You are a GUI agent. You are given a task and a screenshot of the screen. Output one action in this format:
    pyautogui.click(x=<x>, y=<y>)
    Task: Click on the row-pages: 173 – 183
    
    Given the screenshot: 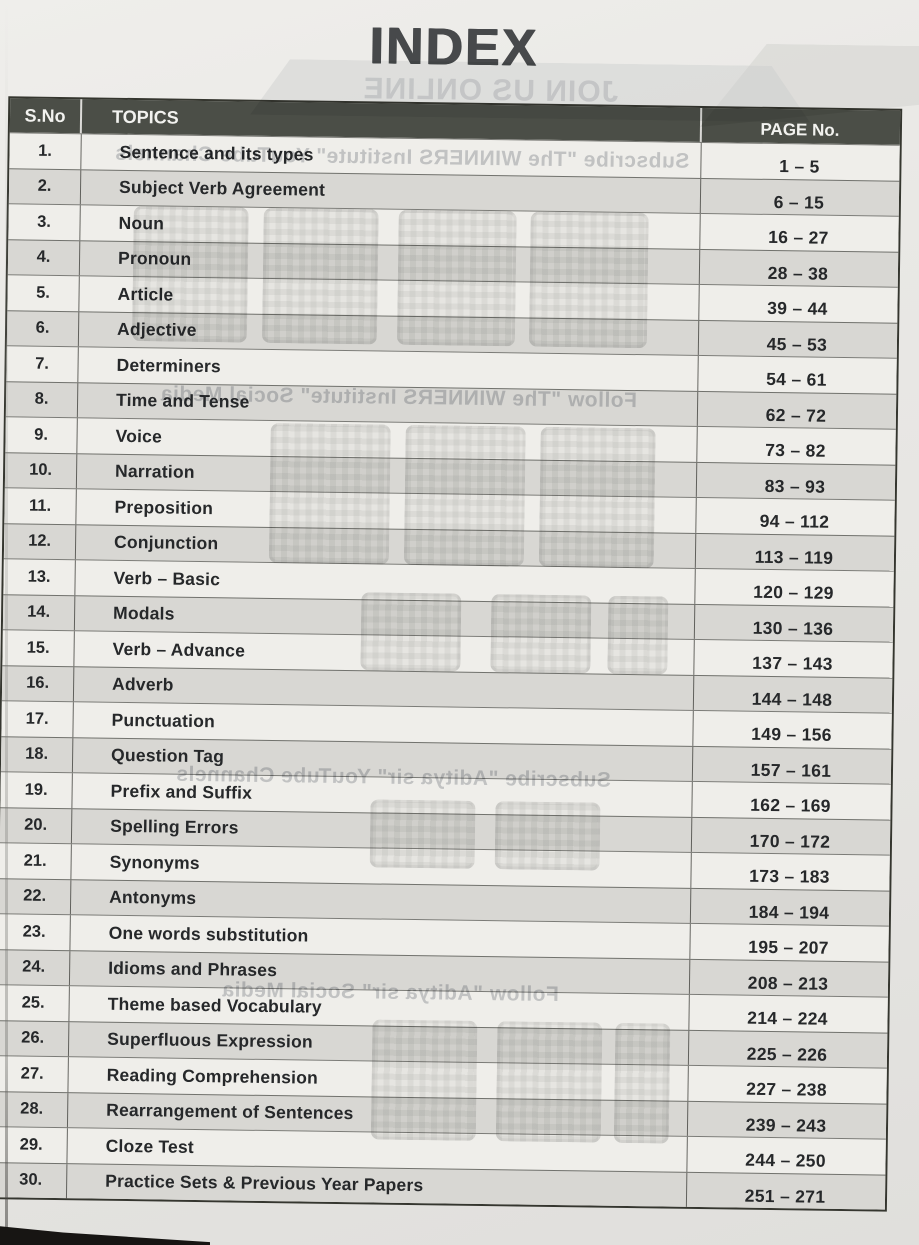 What is the action you would take?
    pyautogui.click(x=789, y=876)
    